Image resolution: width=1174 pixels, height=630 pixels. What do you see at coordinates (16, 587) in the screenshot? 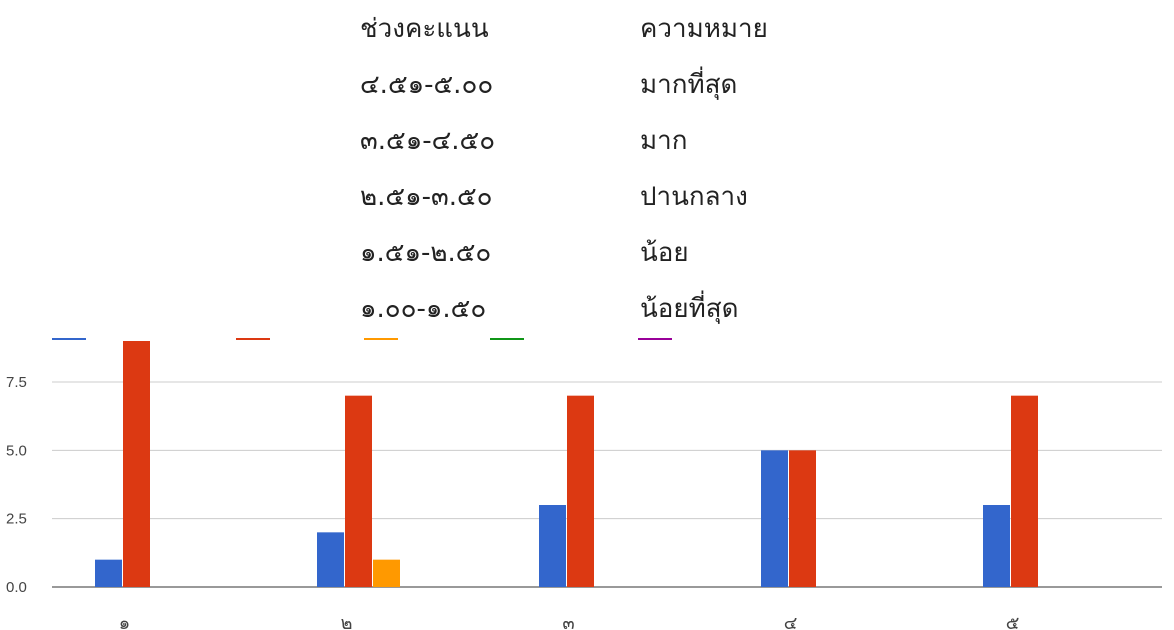
I see `y-tick-label: 0.0` at bounding box center [16, 587].